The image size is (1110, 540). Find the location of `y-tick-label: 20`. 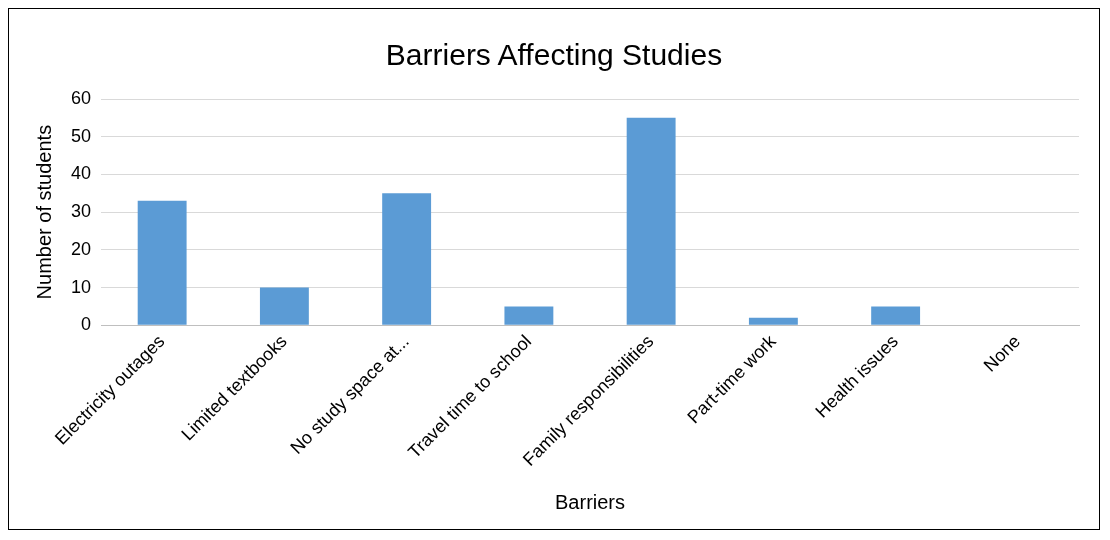

y-tick-label: 20 is located at coordinates (81, 248).